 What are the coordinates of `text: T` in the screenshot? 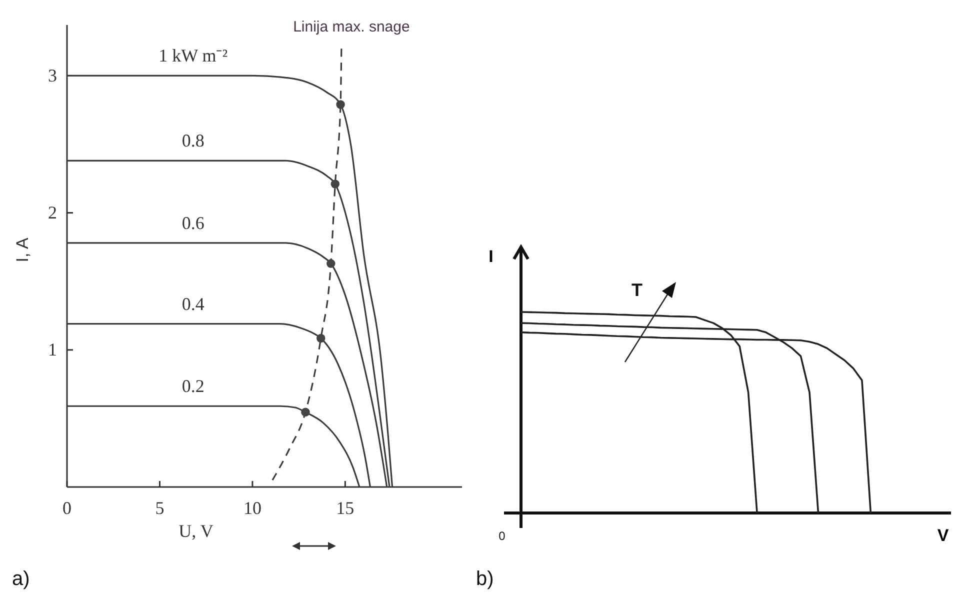 It's located at (637, 290).